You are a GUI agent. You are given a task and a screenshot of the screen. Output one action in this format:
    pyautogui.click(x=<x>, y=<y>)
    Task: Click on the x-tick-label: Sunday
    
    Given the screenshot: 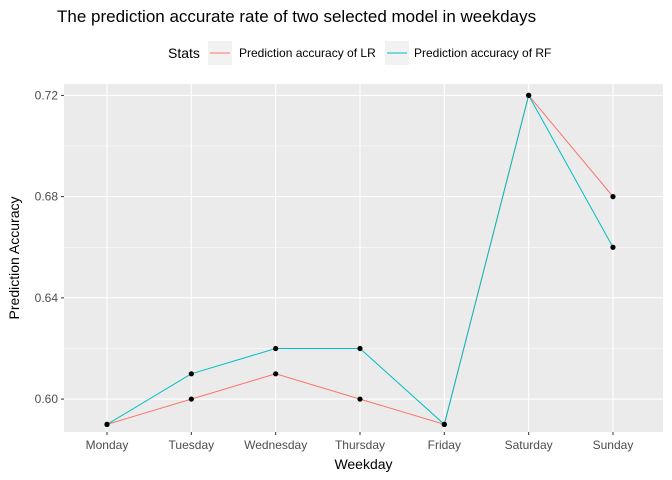 What is the action you would take?
    pyautogui.click(x=613, y=445)
    